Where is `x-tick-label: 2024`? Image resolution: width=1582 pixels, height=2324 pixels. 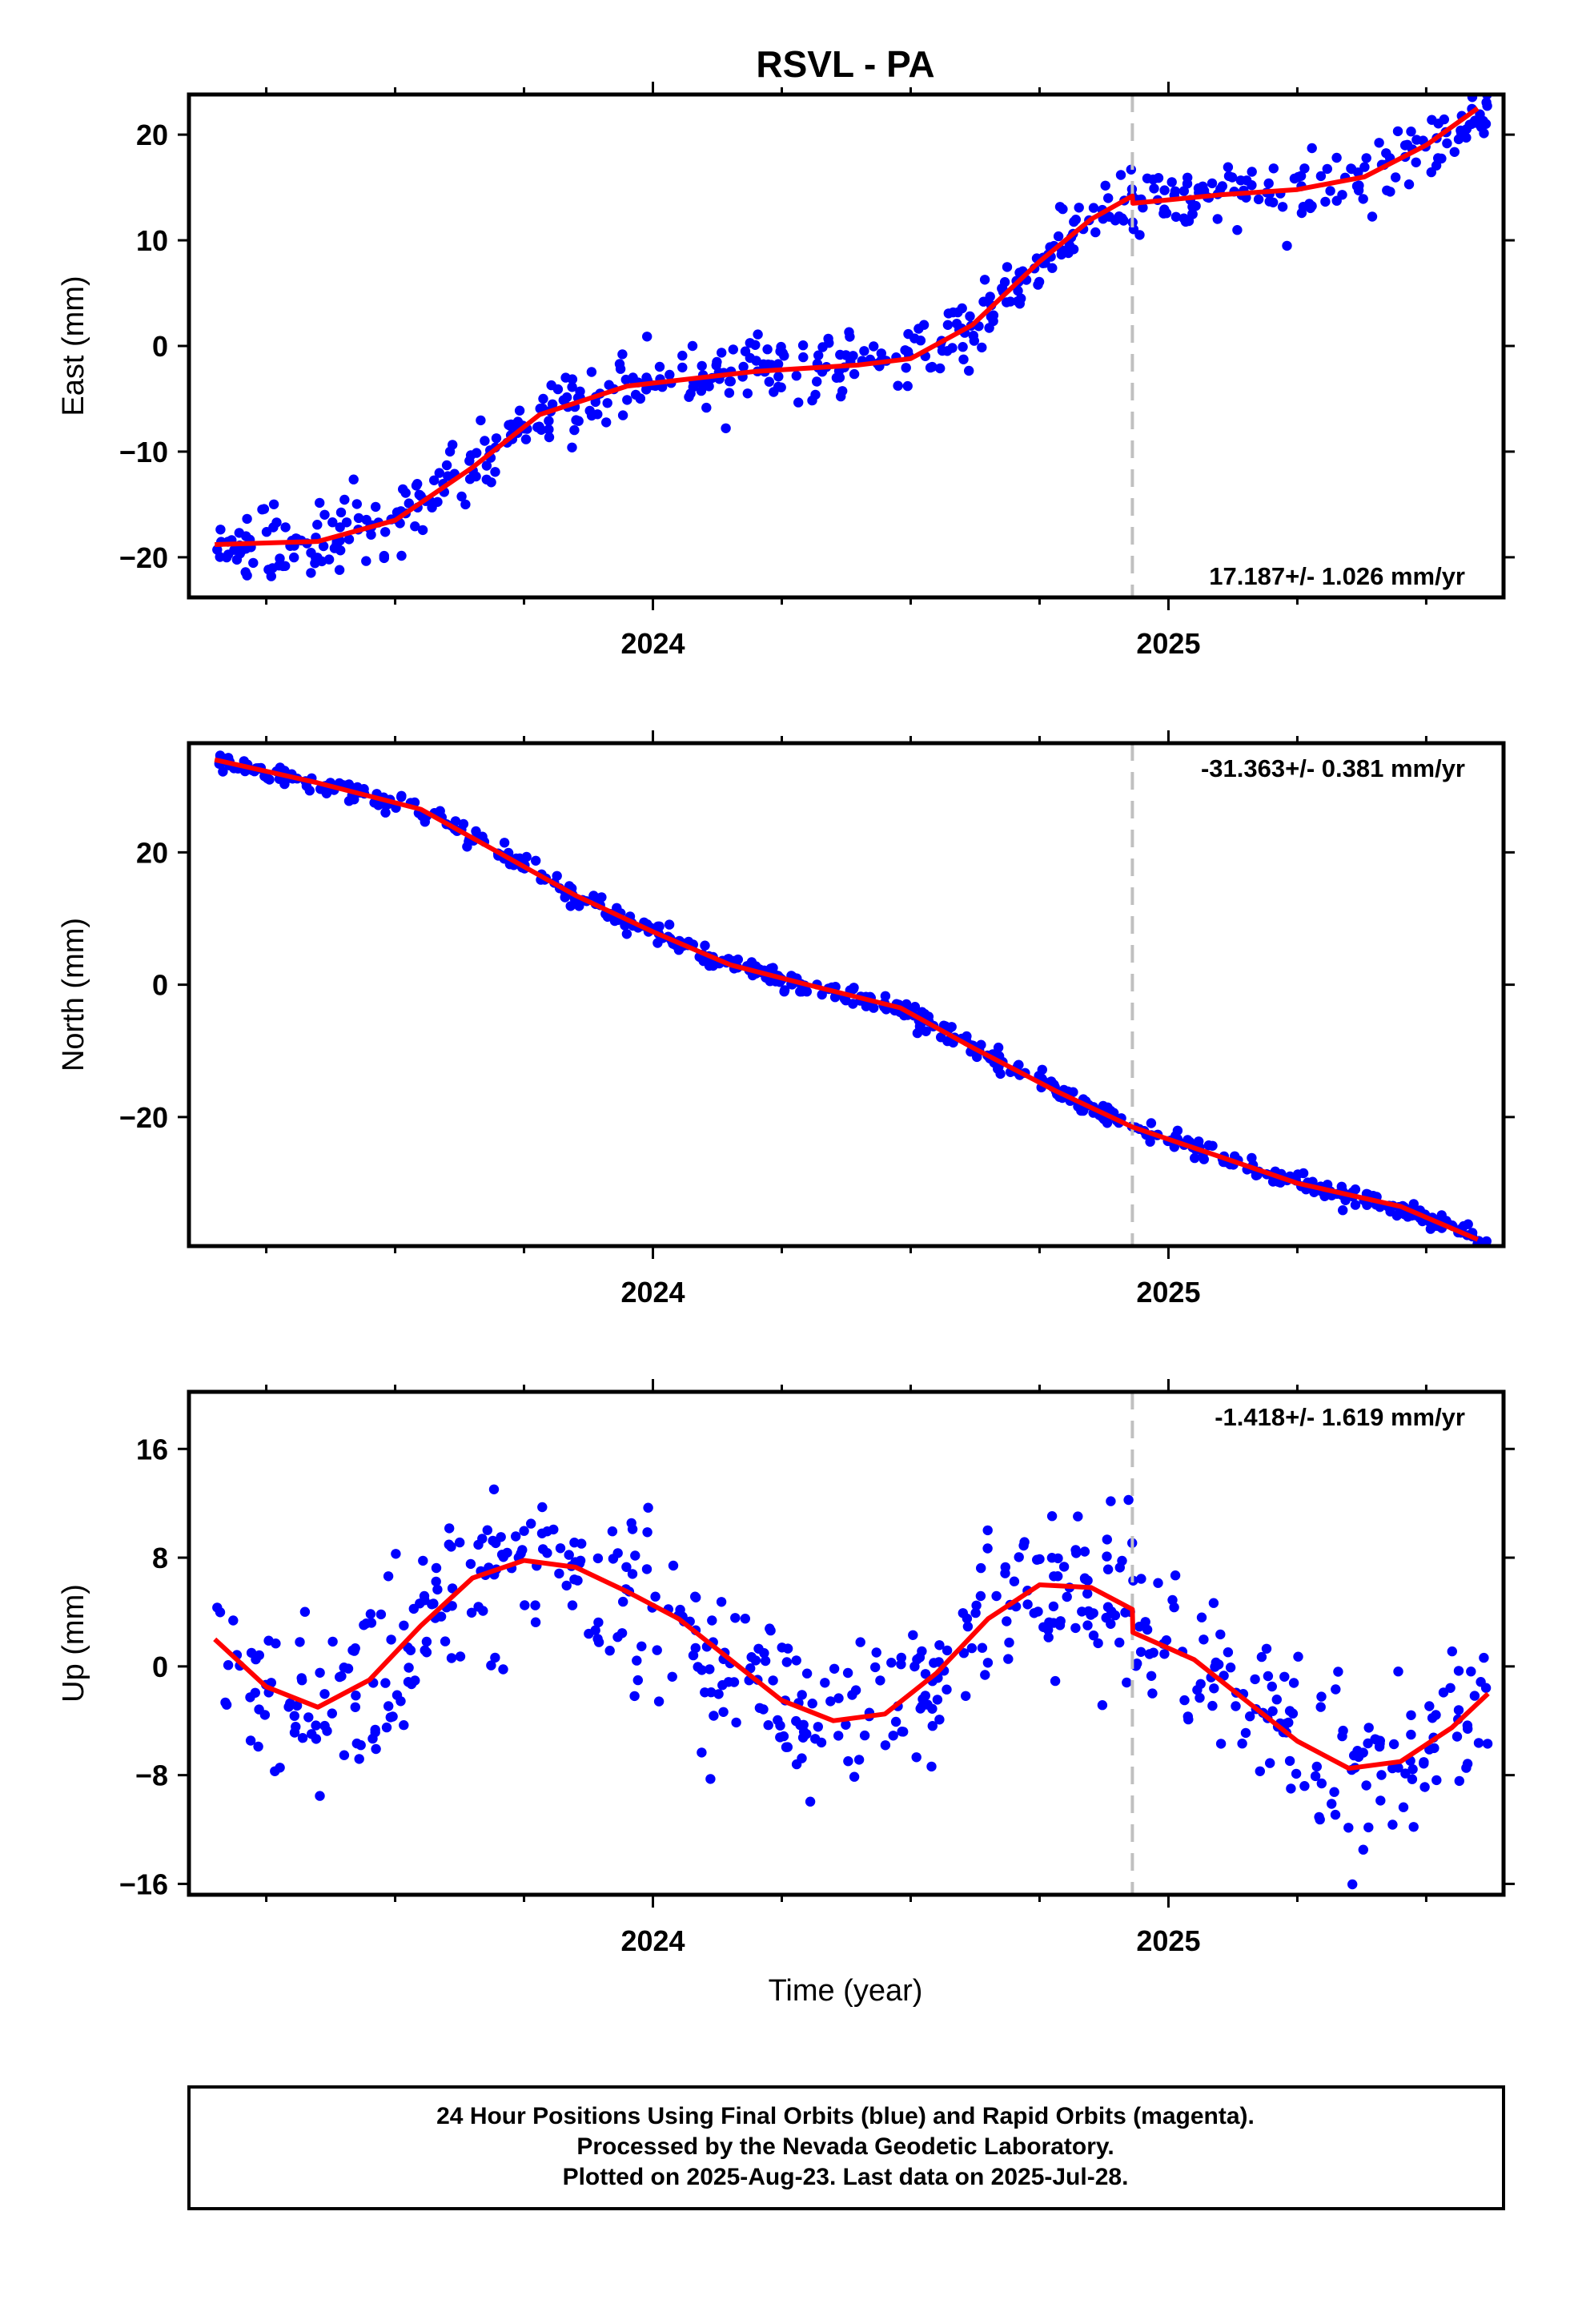 x-tick-label: 2024 is located at coordinates (652, 644).